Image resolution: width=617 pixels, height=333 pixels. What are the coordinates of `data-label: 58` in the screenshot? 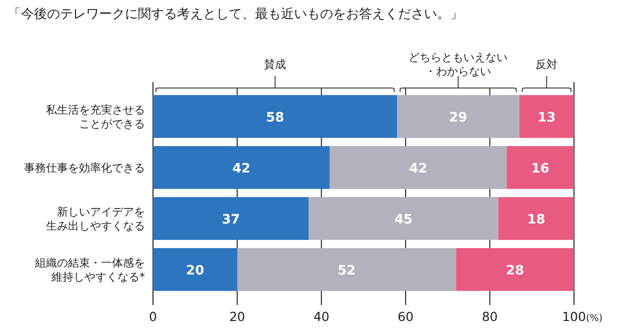 It's located at (275, 118).